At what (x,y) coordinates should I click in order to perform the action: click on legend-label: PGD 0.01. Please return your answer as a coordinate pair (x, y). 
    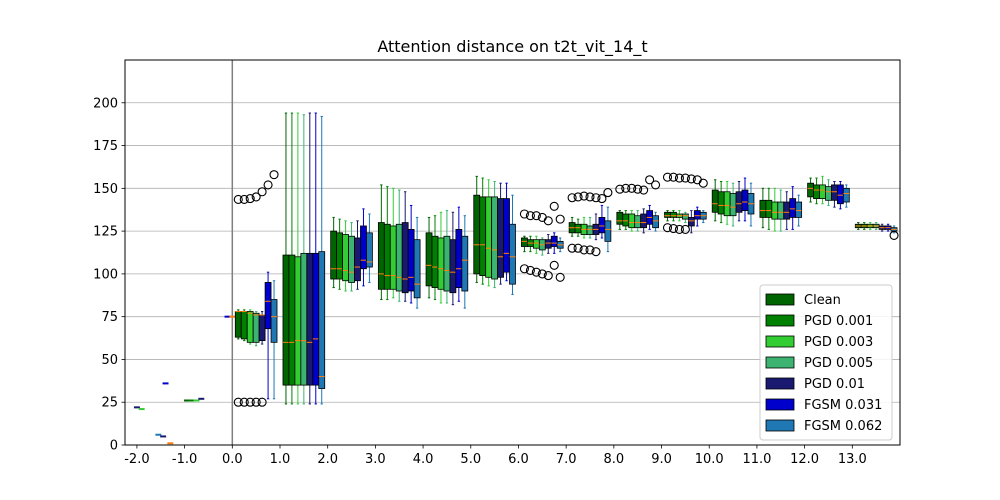
    Looking at the image, I should click on (834, 384).